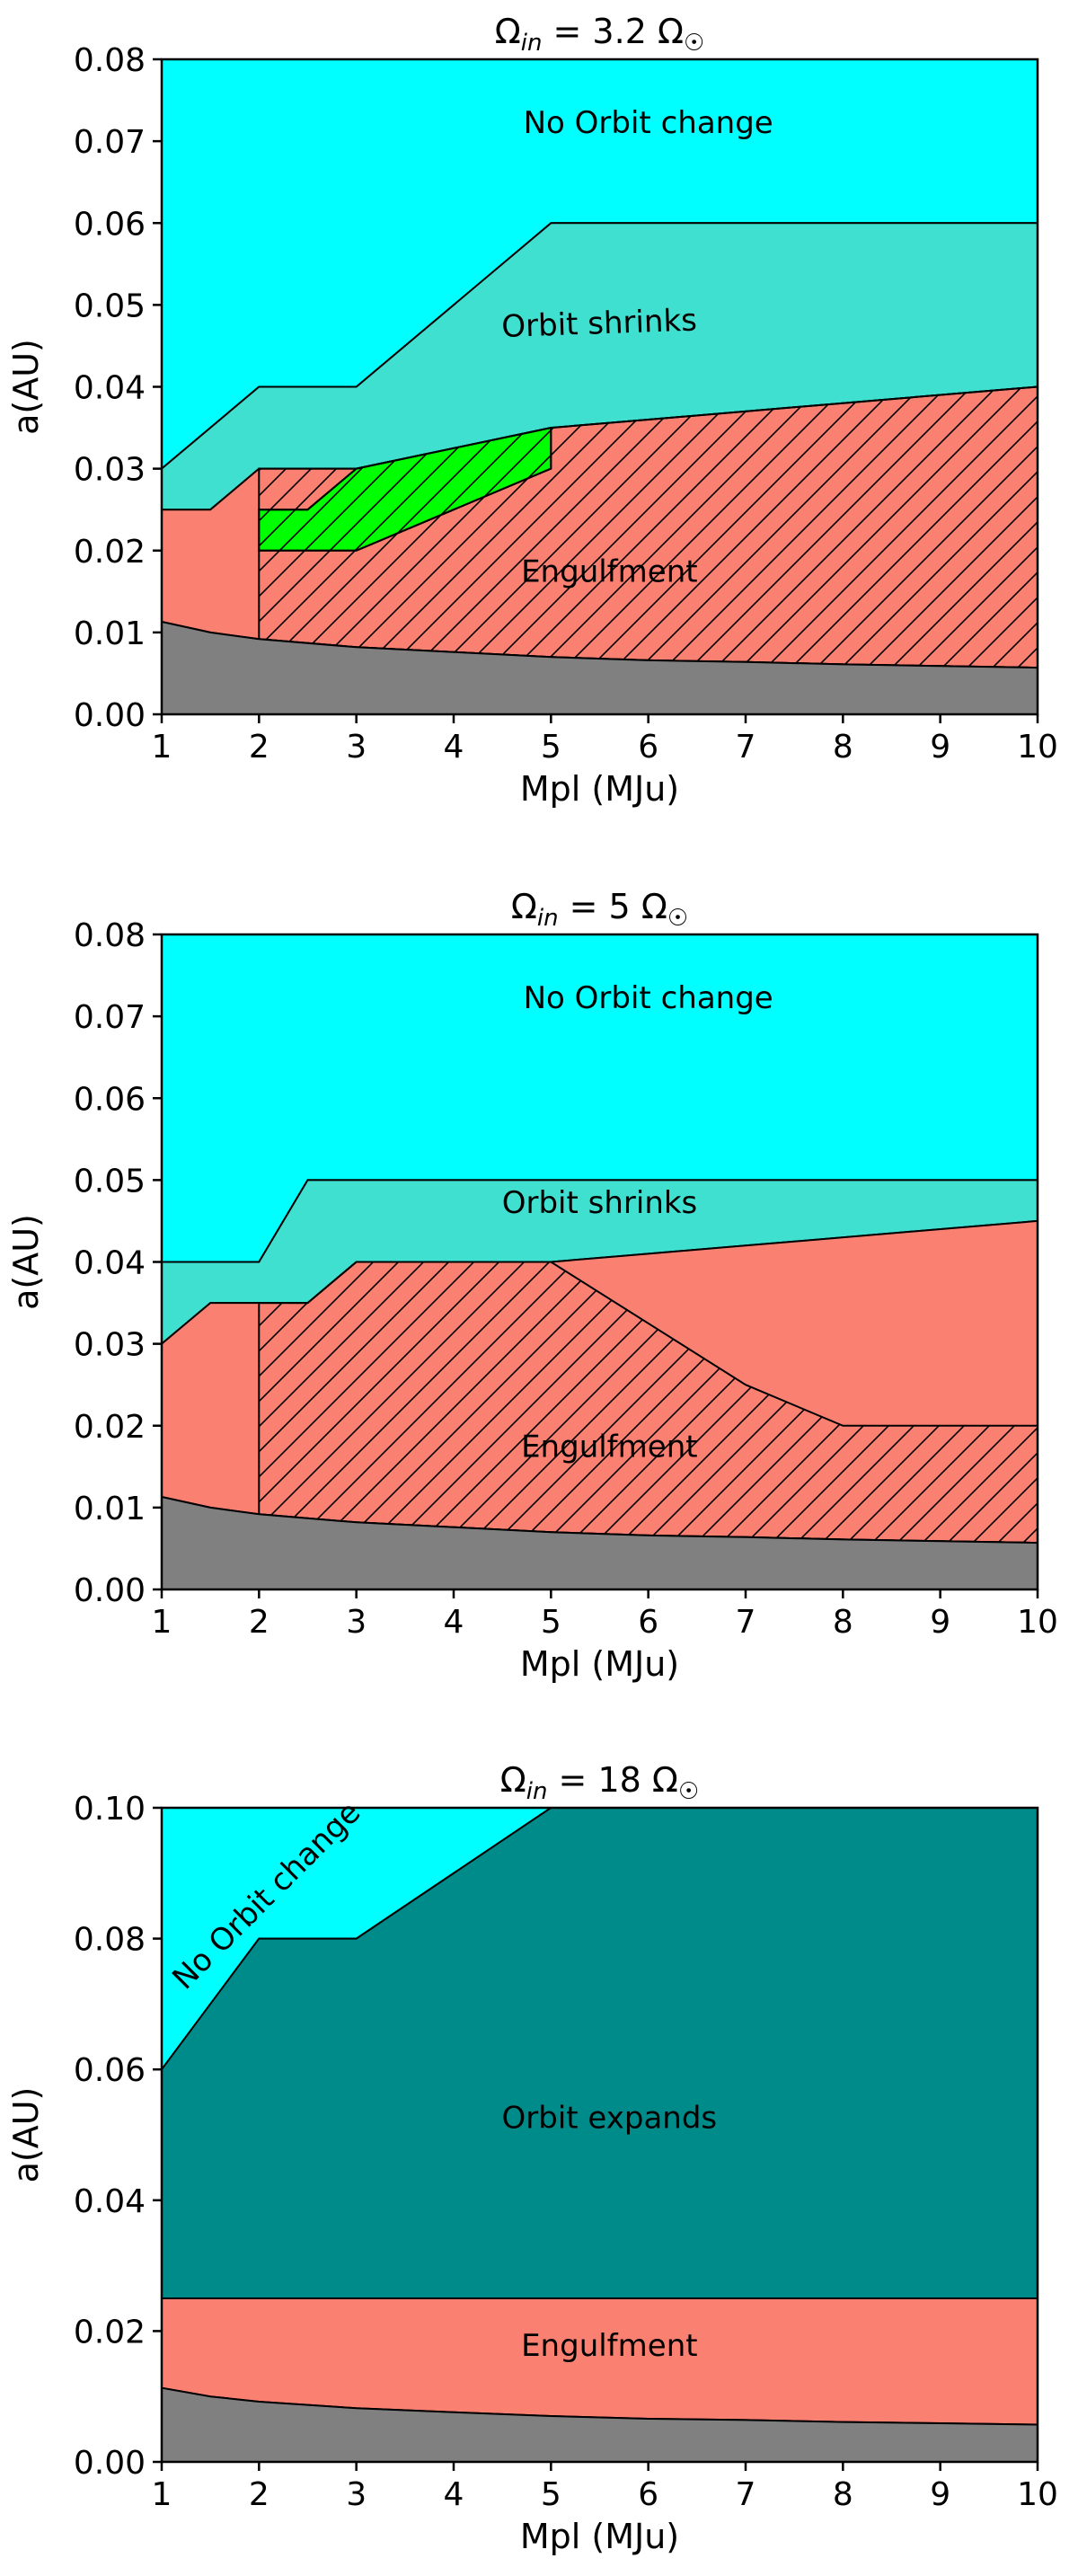  What do you see at coordinates (600, 1783) in the screenshot?
I see `chart-title: Ωin = 18 Ω☉` at bounding box center [600, 1783].